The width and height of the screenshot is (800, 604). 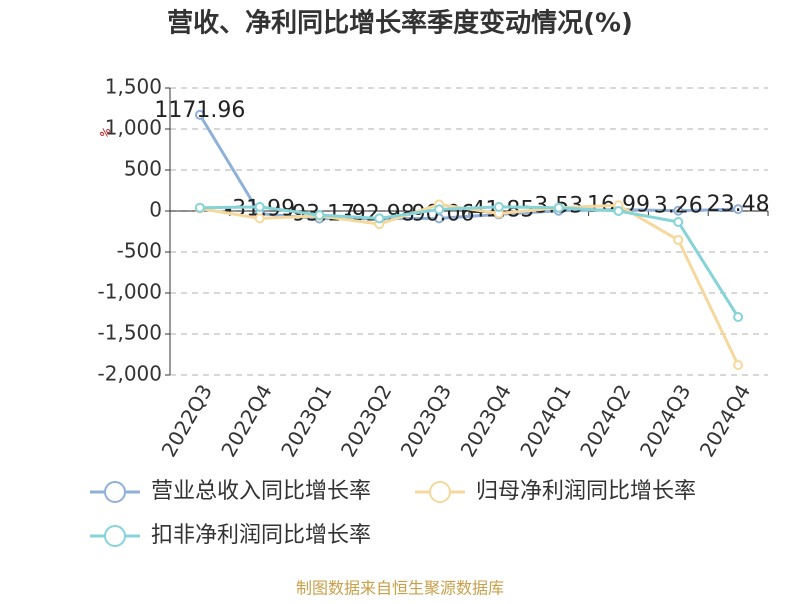 I want to click on x-tick-label: 2024Q3, so click(x=665, y=420).